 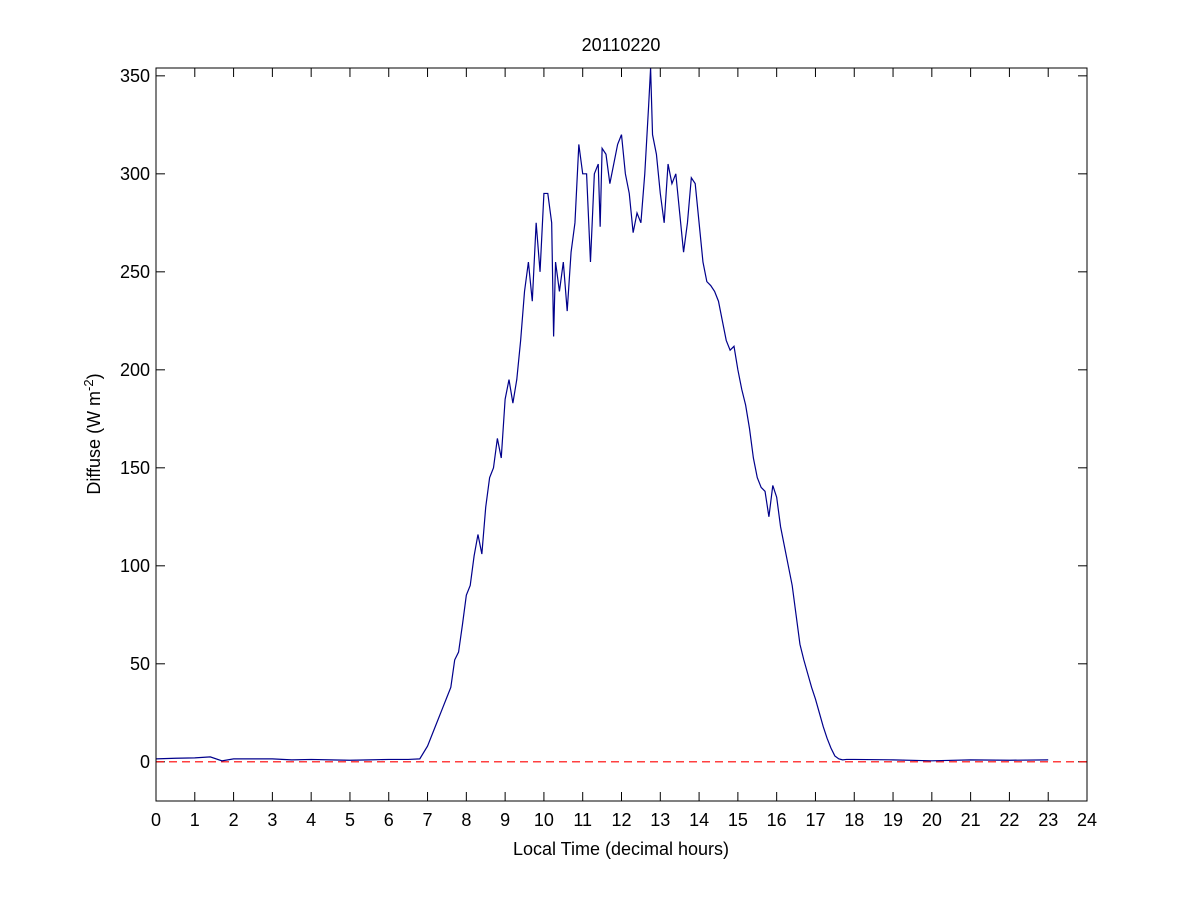 I want to click on chart-title: 20110220, so click(x=621, y=45).